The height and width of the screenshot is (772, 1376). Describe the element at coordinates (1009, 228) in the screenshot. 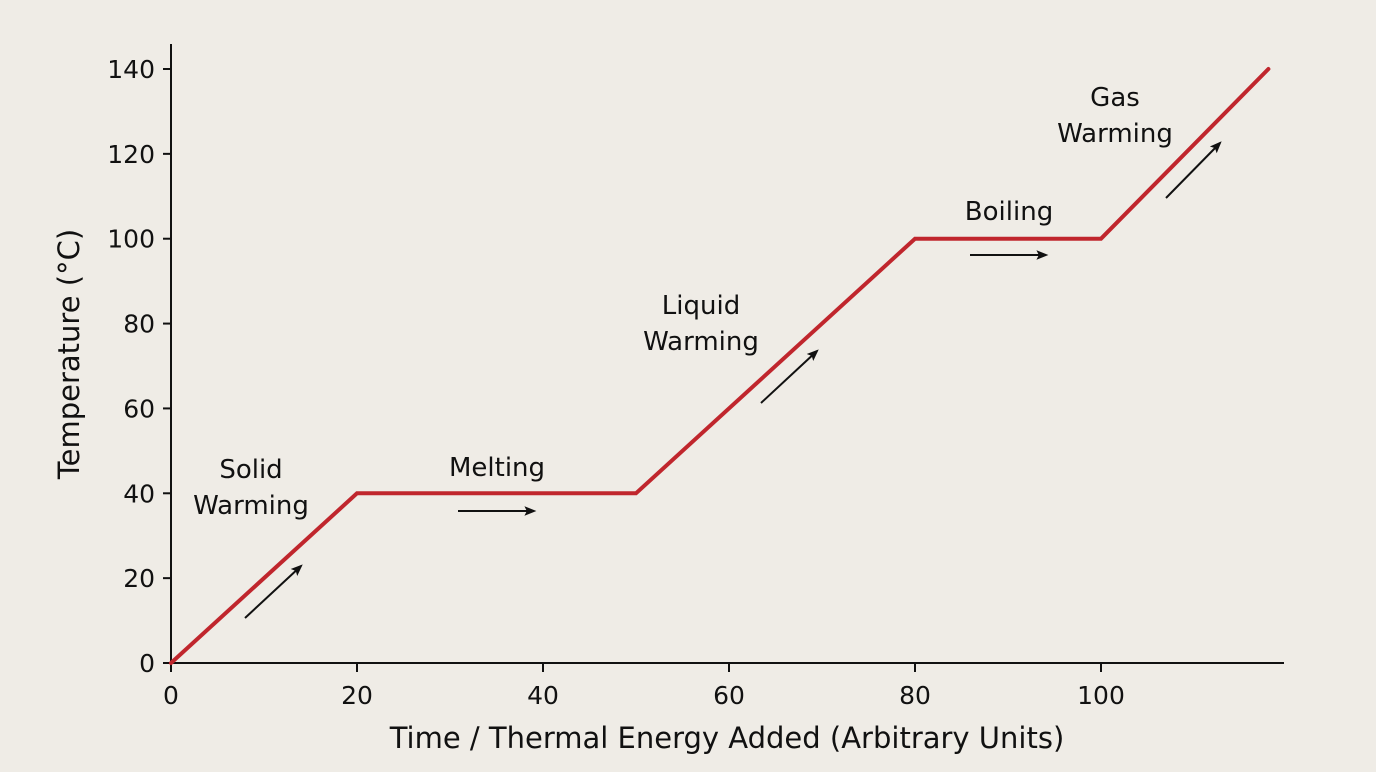

I see `annotation-boiling: Boiling` at that location.